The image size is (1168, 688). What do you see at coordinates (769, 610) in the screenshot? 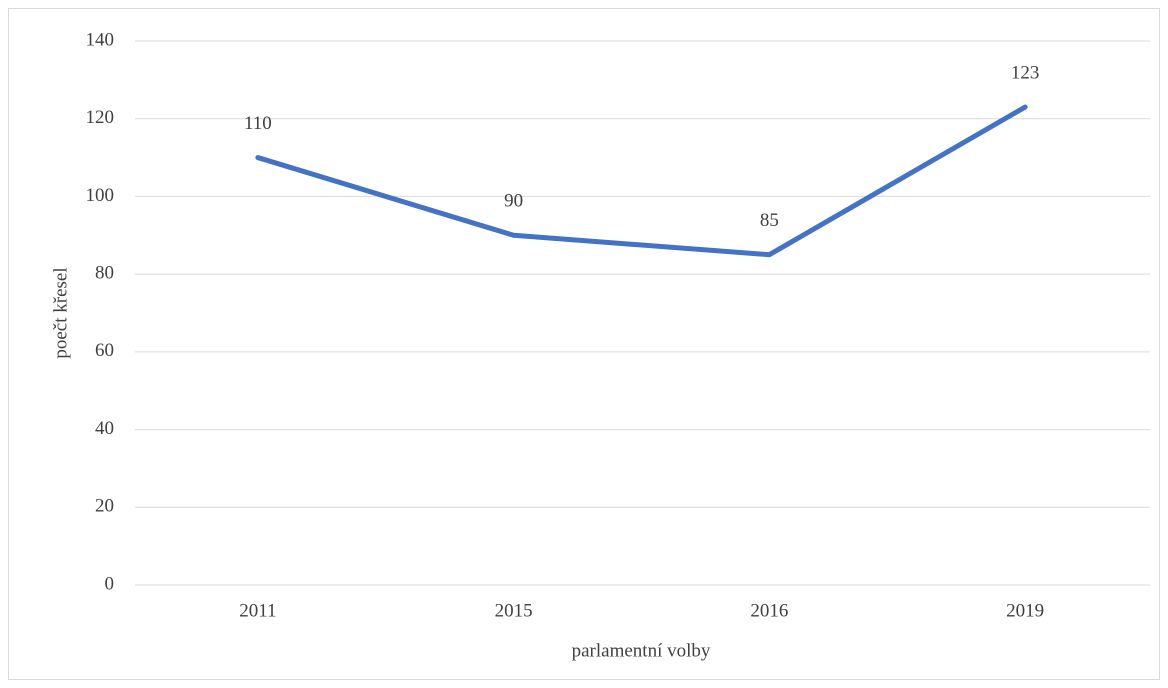
I see `x-tick-label: 2016` at bounding box center [769, 610].